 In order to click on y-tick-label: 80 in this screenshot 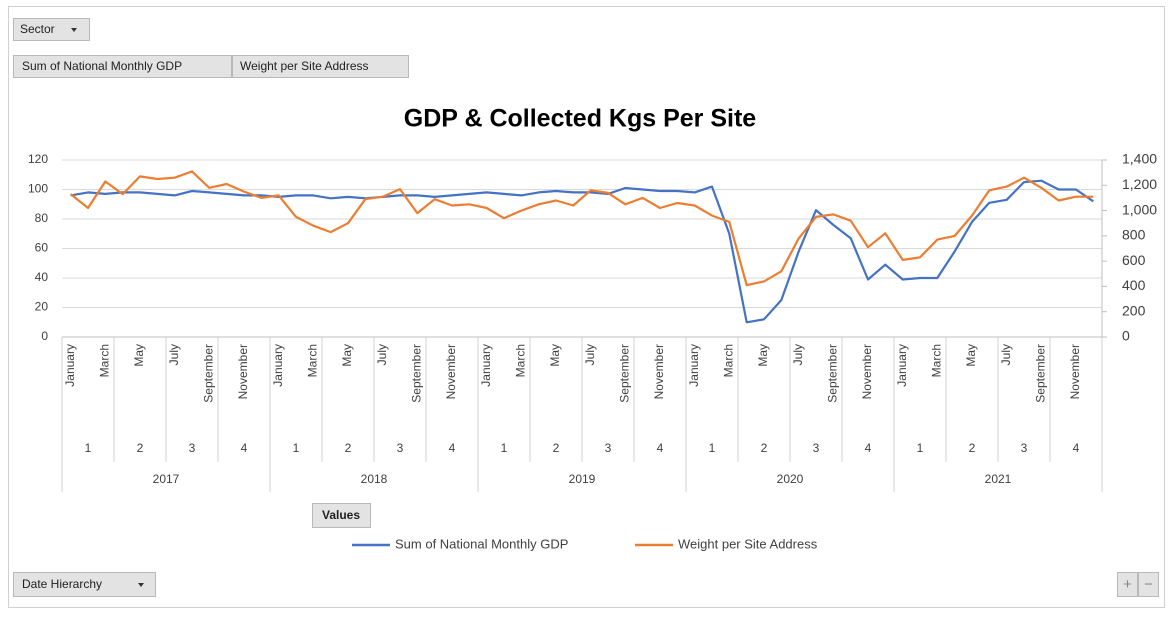, I will do `click(42, 218)`.